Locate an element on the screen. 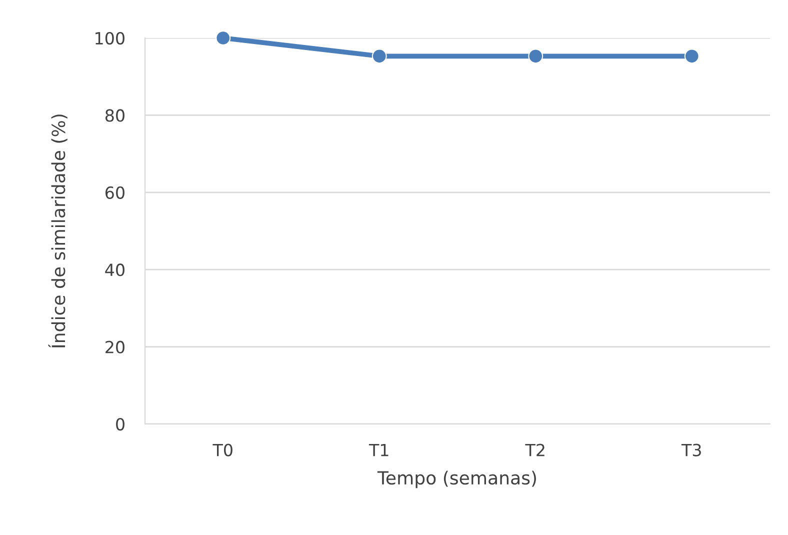  y-tick-label: 20 is located at coordinates (115, 347).